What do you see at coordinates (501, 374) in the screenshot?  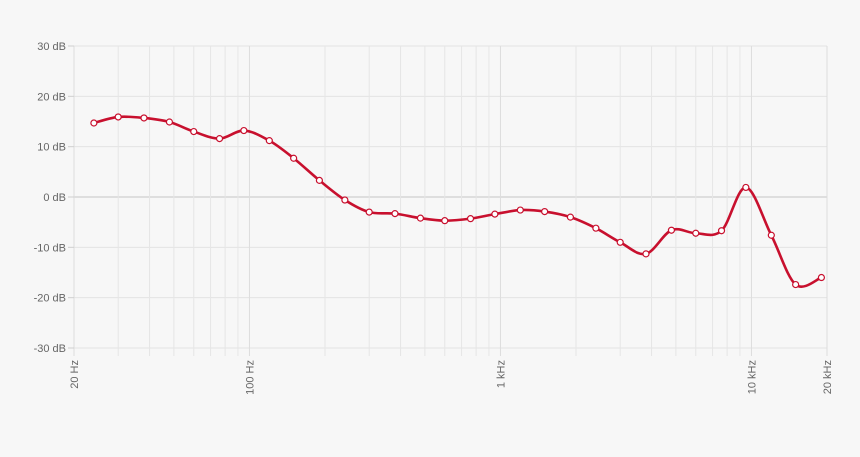 I see `x-tick-label: 1 kHz` at bounding box center [501, 374].